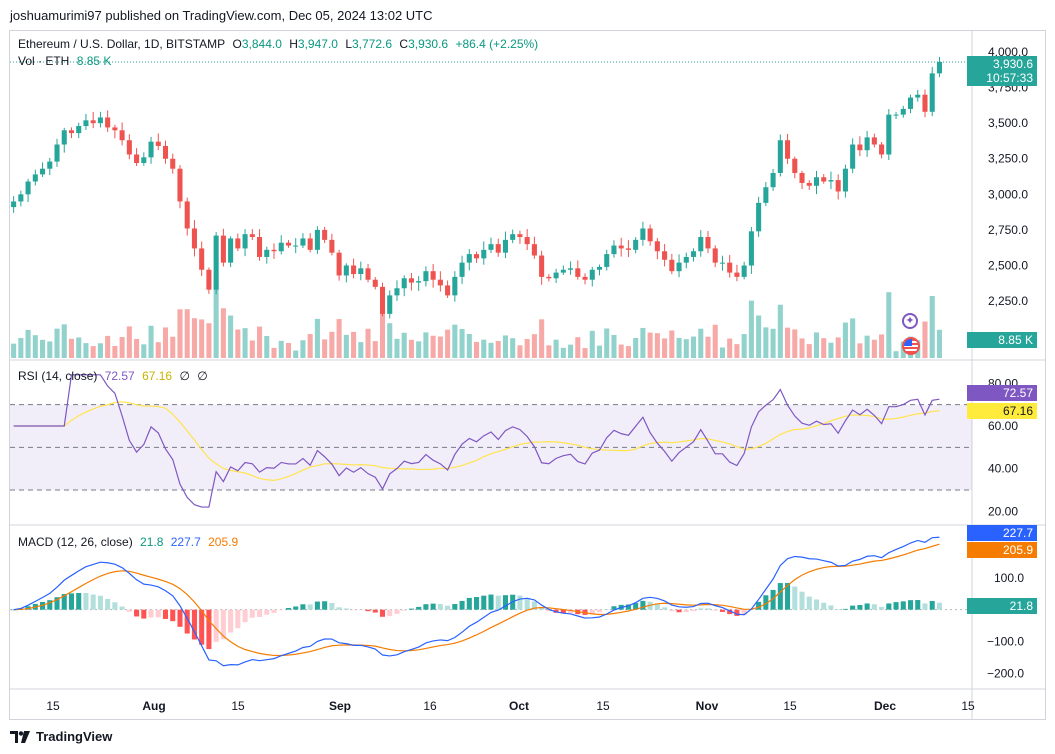 The image size is (1055, 754). Describe the element at coordinates (75, 542) in the screenshot. I see `macd-label: MACD (12, 26, close)` at that location.